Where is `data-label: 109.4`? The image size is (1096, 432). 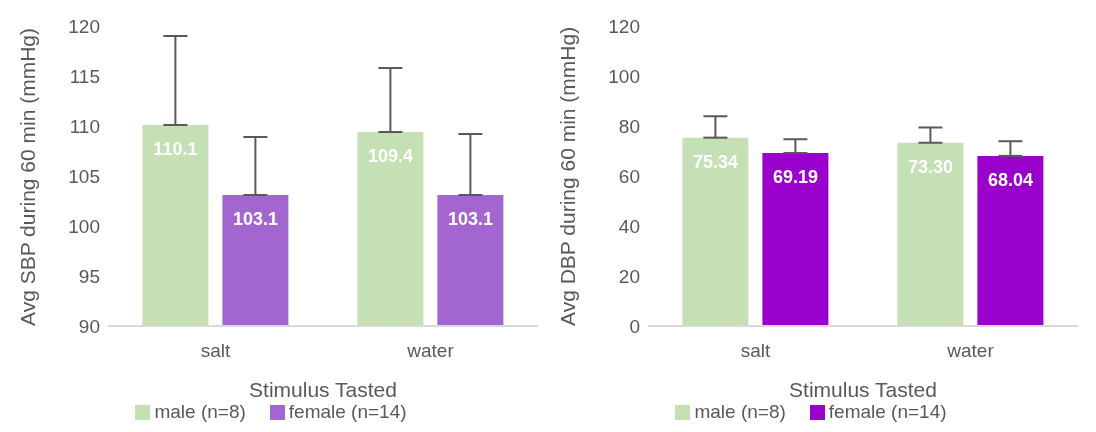
data-label: 109.4 is located at coordinates (390, 156).